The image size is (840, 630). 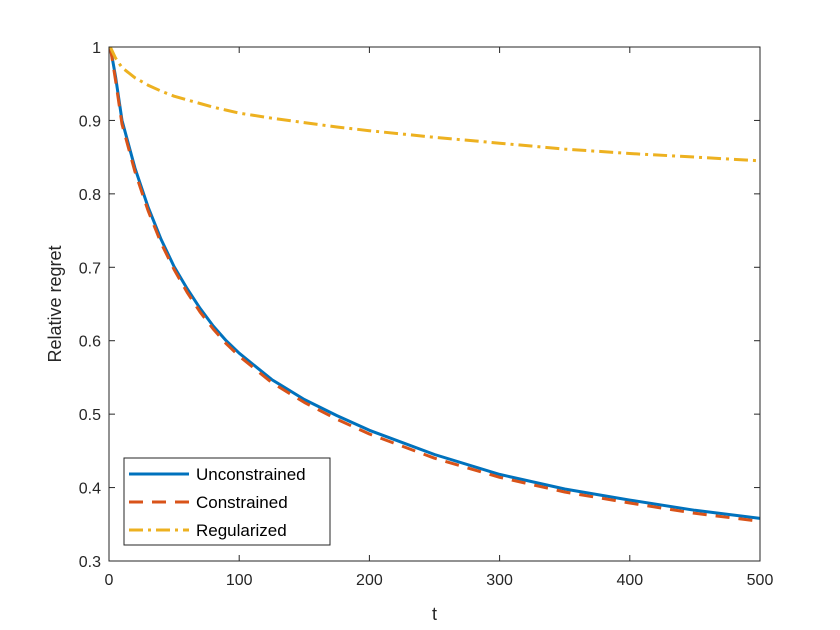 I want to click on y-tick-label: 0.8, so click(x=90, y=195).